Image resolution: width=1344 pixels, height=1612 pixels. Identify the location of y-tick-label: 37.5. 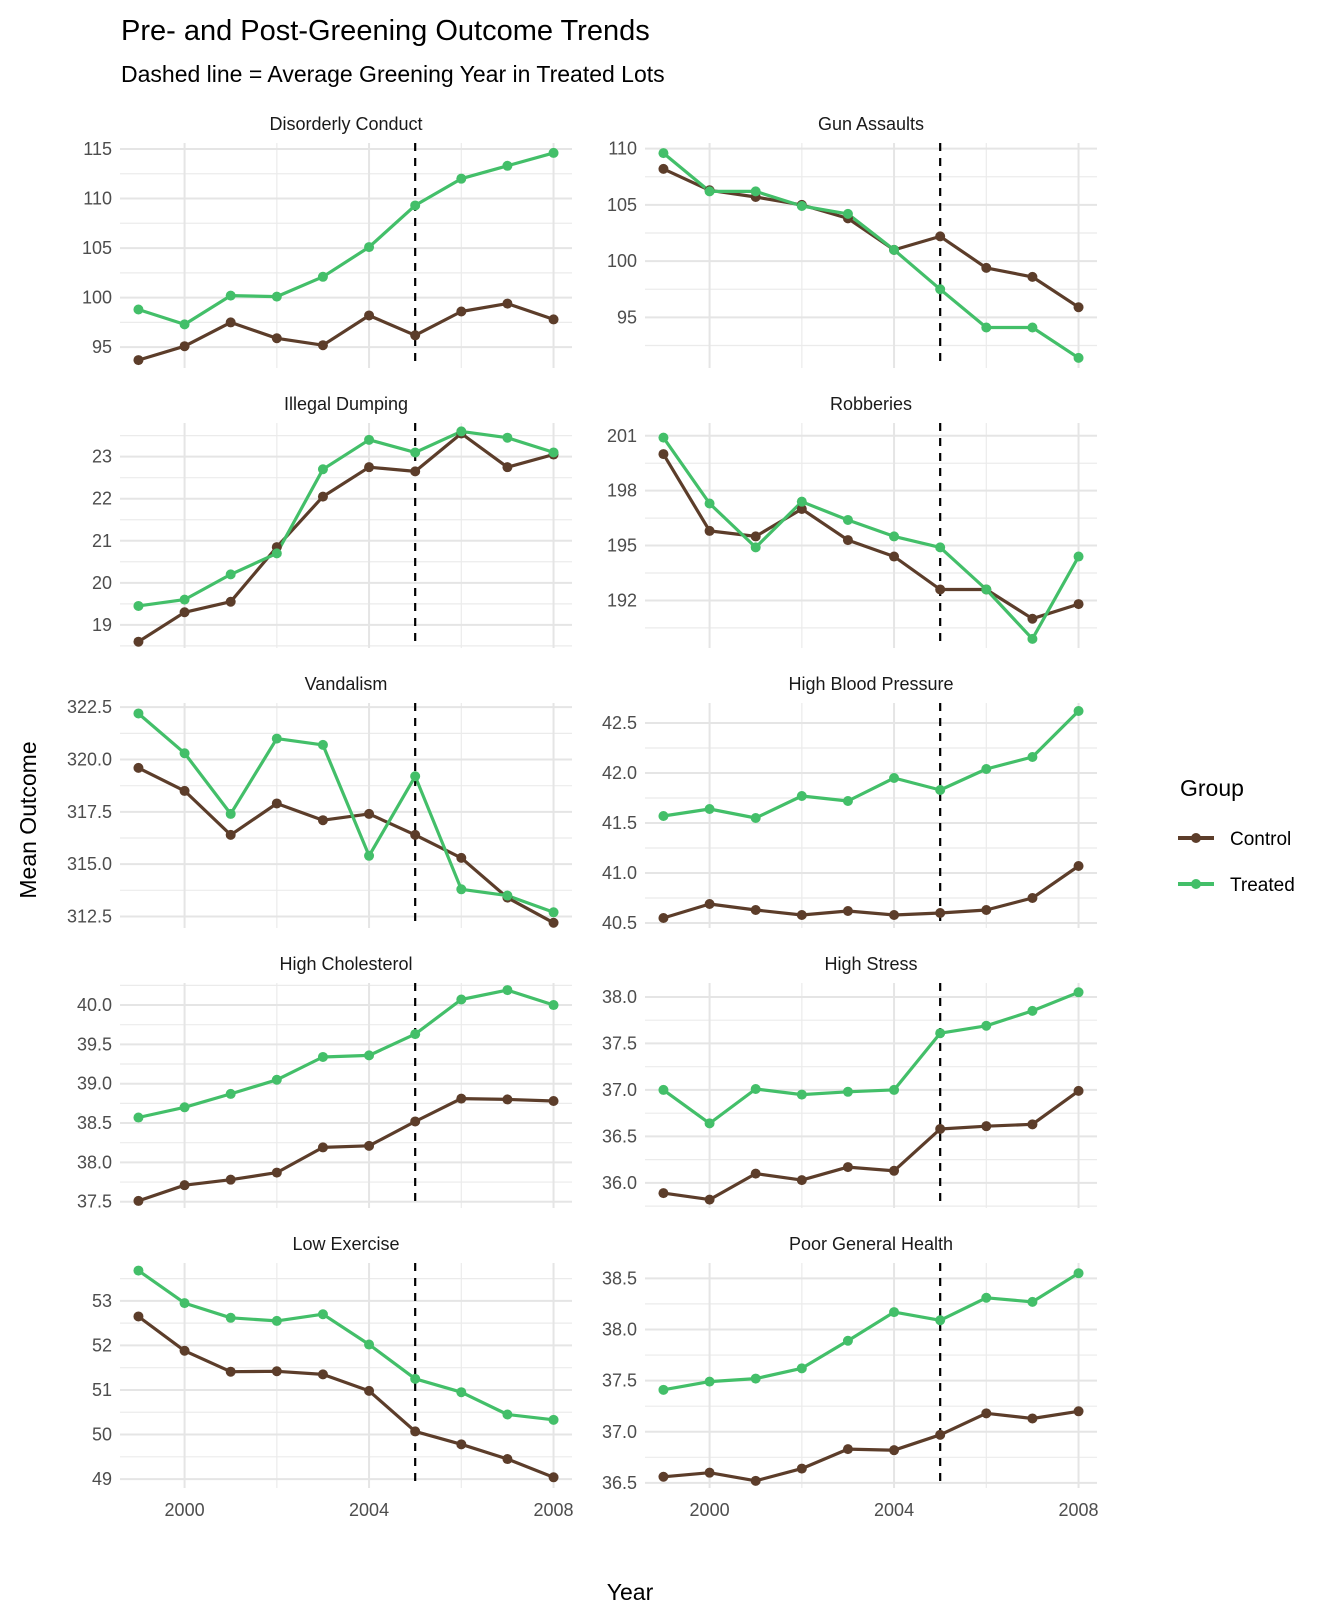
(619, 1381).